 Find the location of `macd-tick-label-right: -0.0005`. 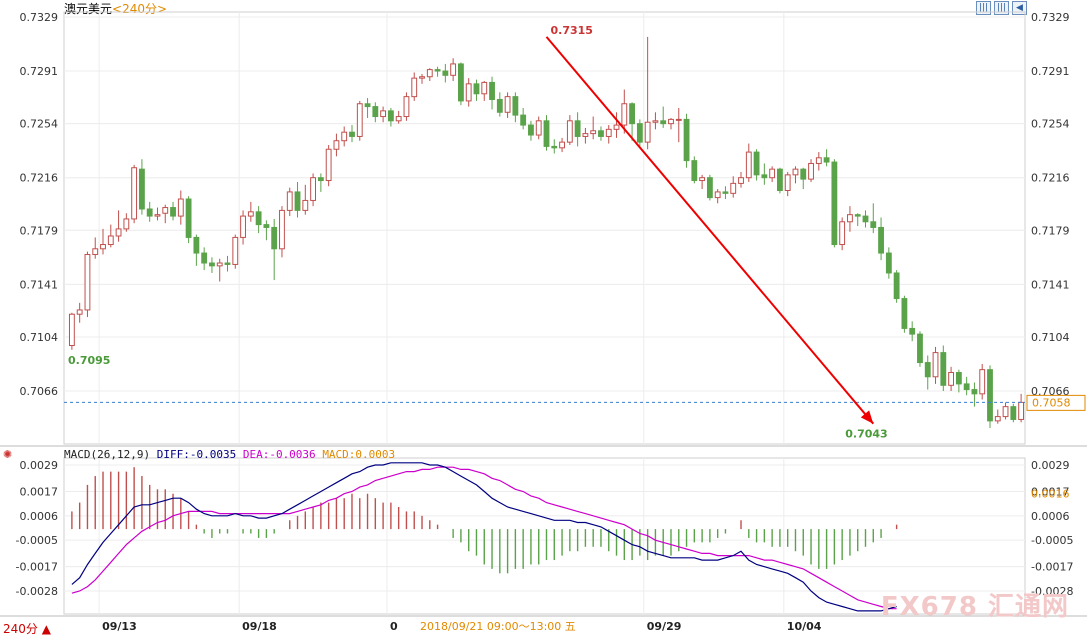

macd-tick-label-right: -0.0005 is located at coordinates (1052, 540).